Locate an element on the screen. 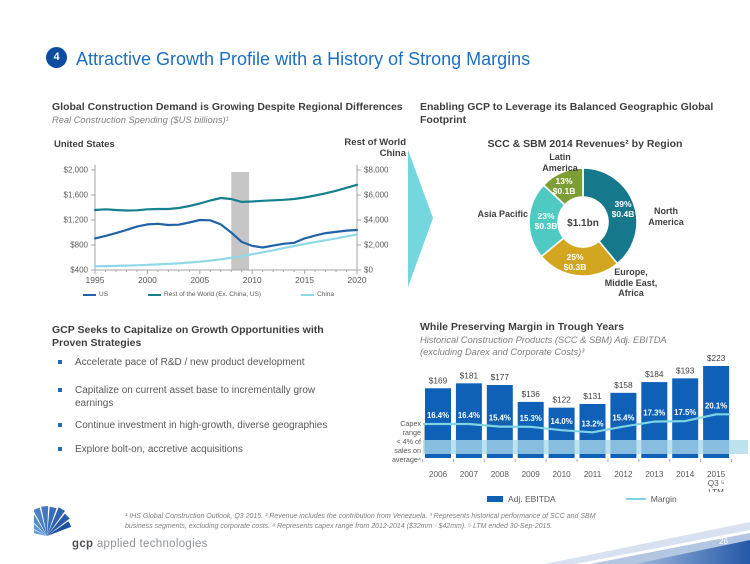  svg-text: $6,000 is located at coordinates (376, 195).